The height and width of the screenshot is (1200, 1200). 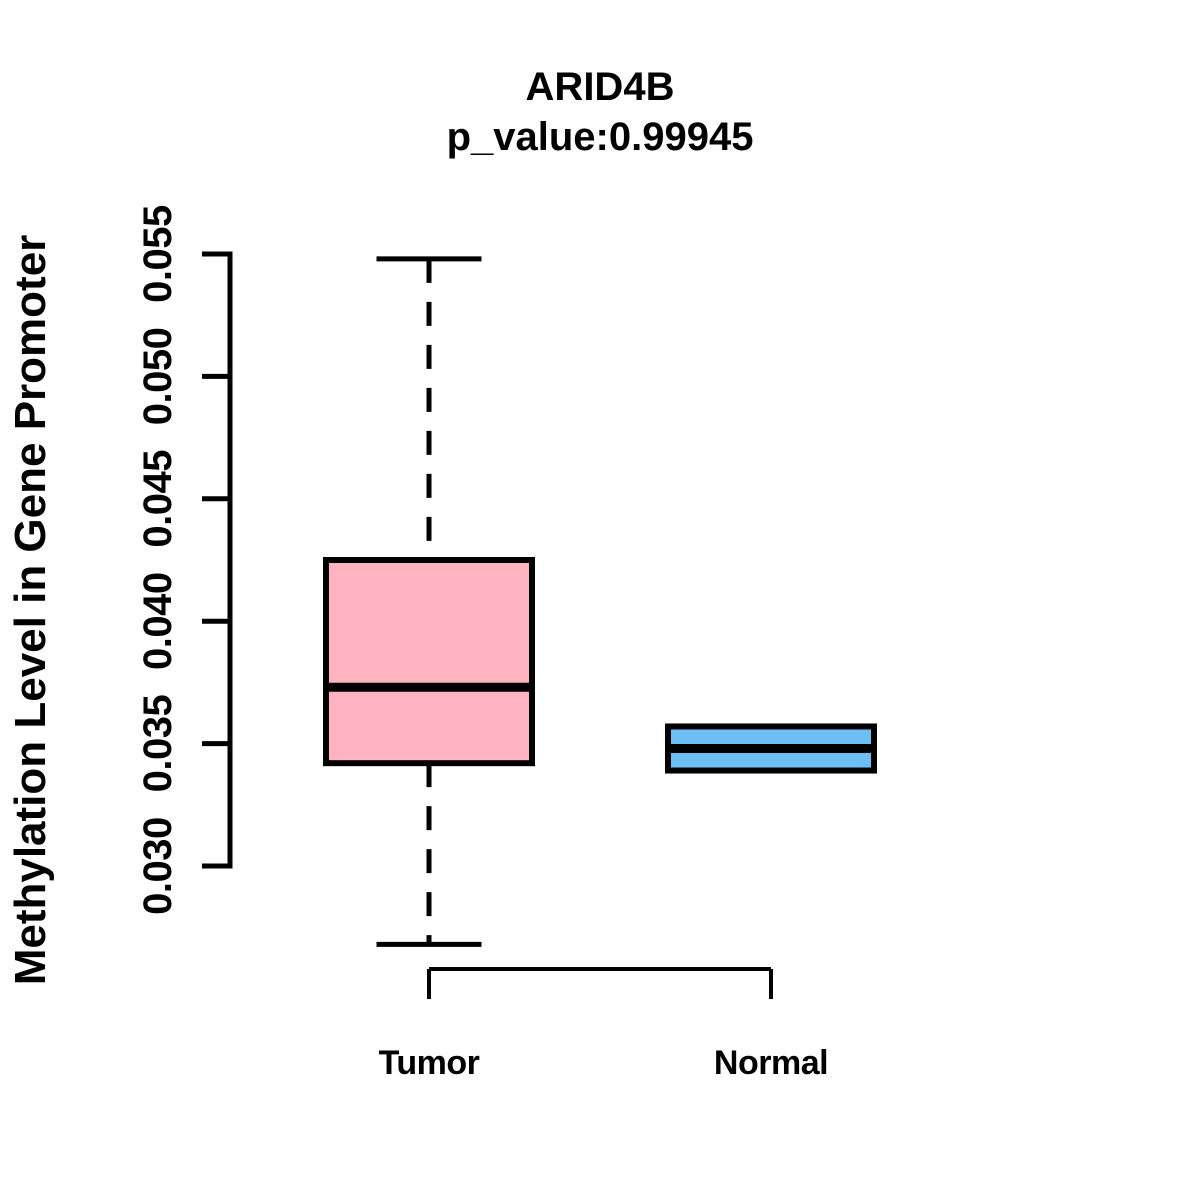 I want to click on y-axis-tick-label: 0.035, so click(x=158, y=744).